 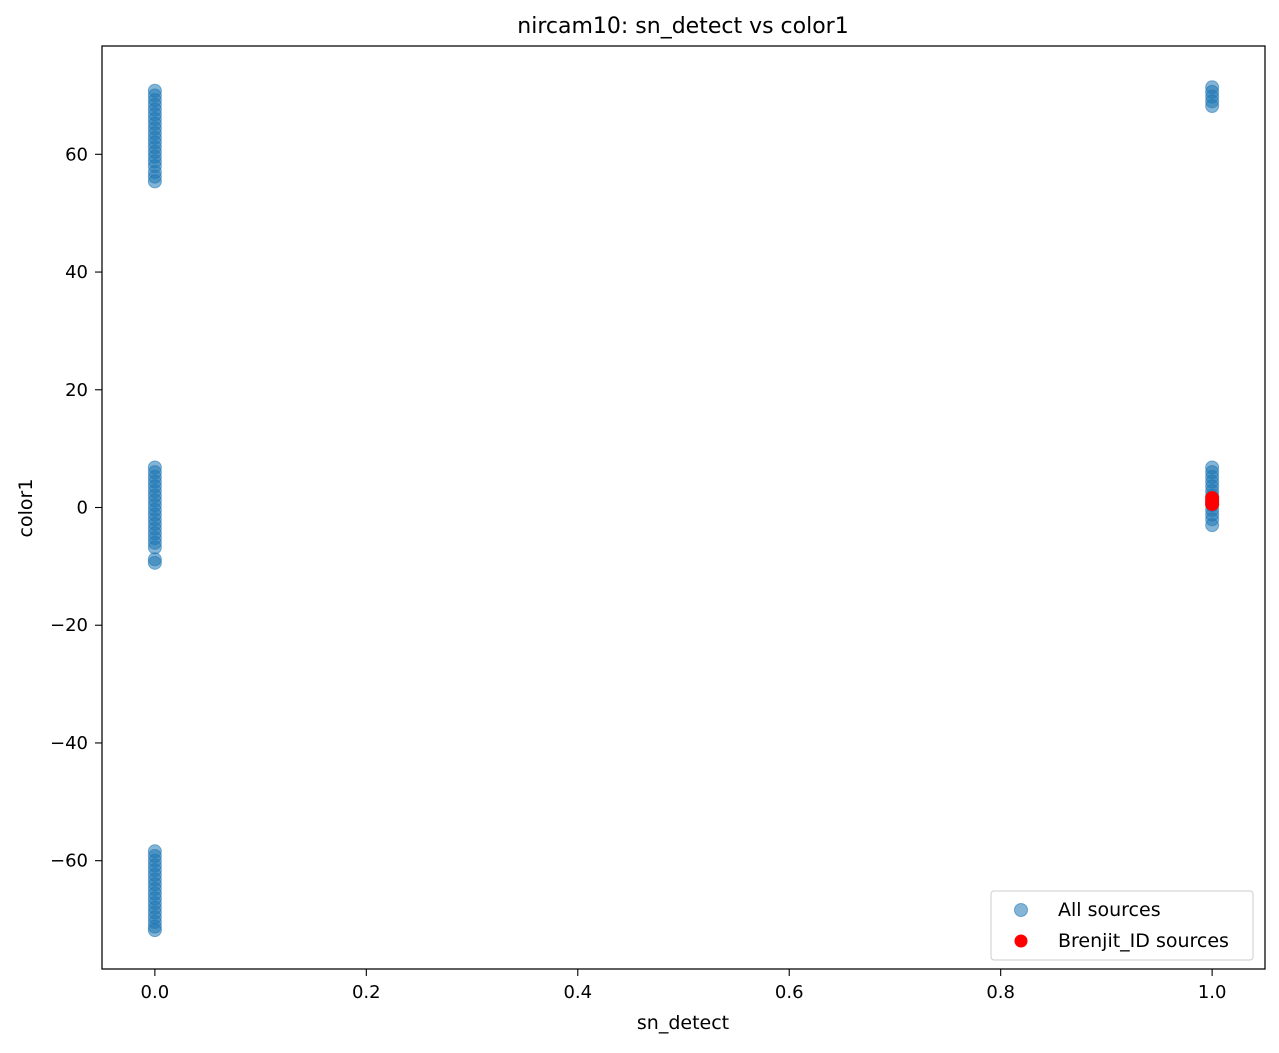 What do you see at coordinates (69, 625) in the screenshot?
I see `y-tick-label: −20` at bounding box center [69, 625].